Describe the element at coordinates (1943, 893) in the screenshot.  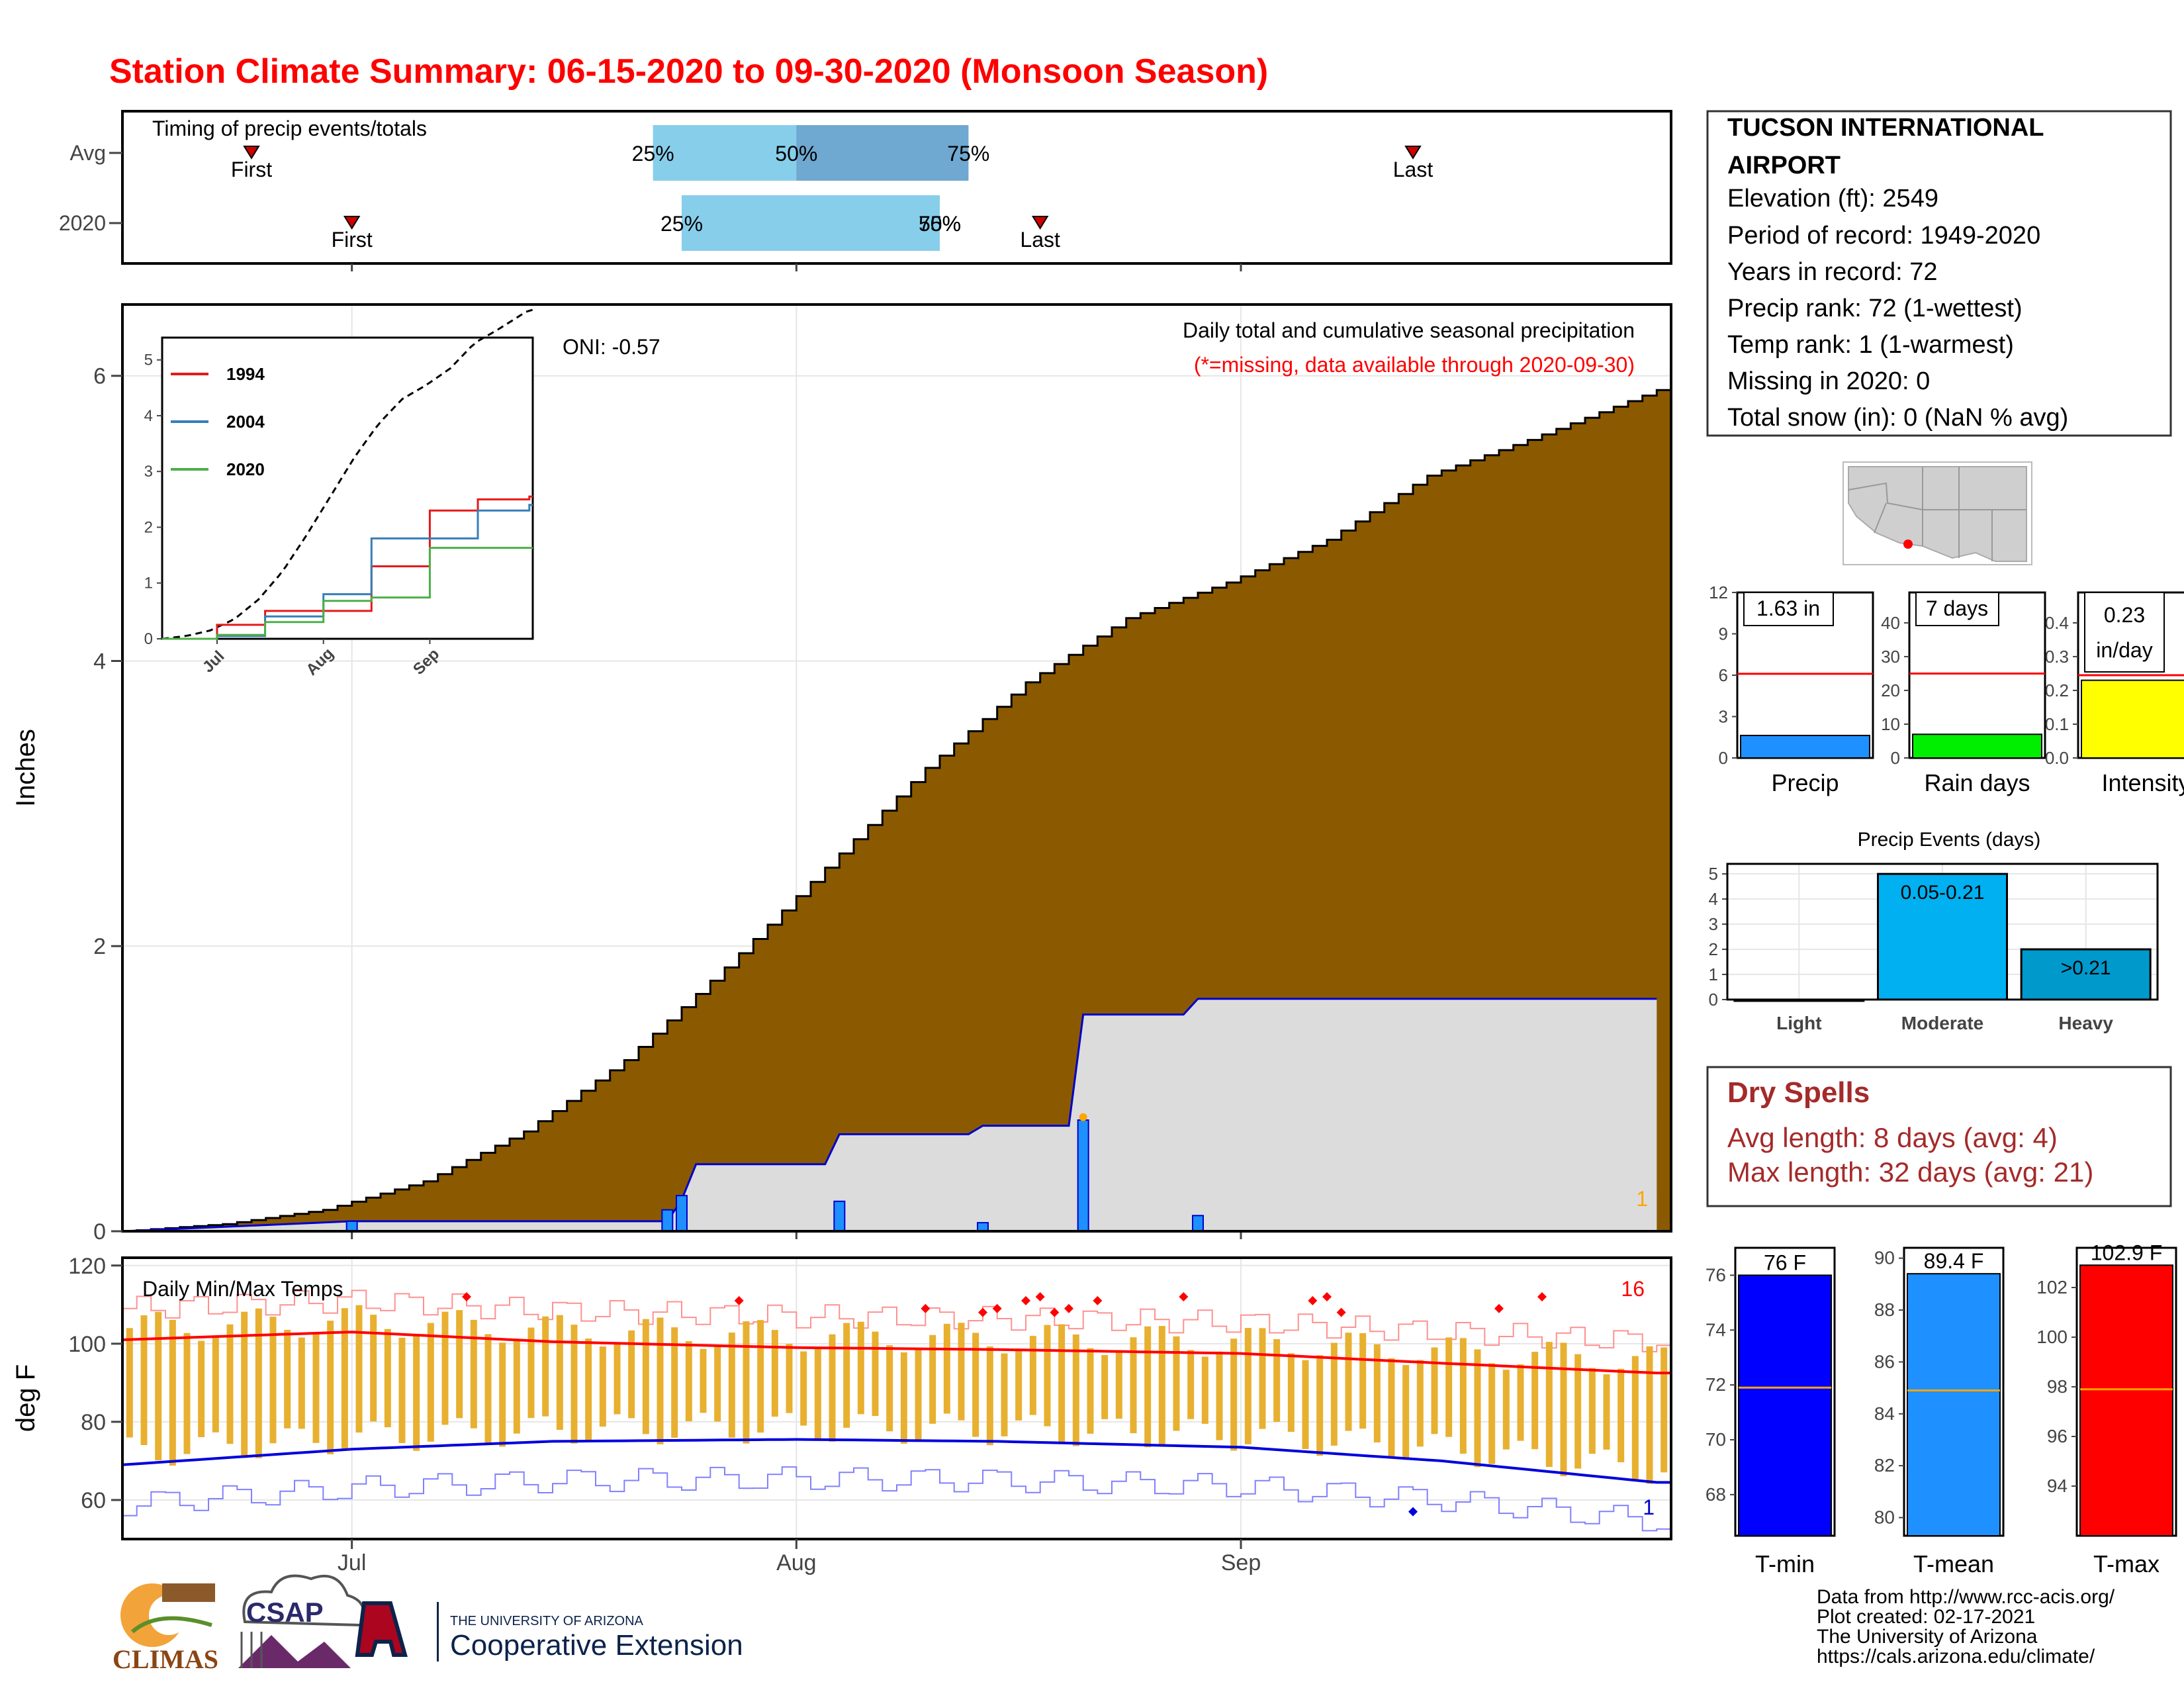
I see `events-bar-label: 0.05-0.21` at that location.